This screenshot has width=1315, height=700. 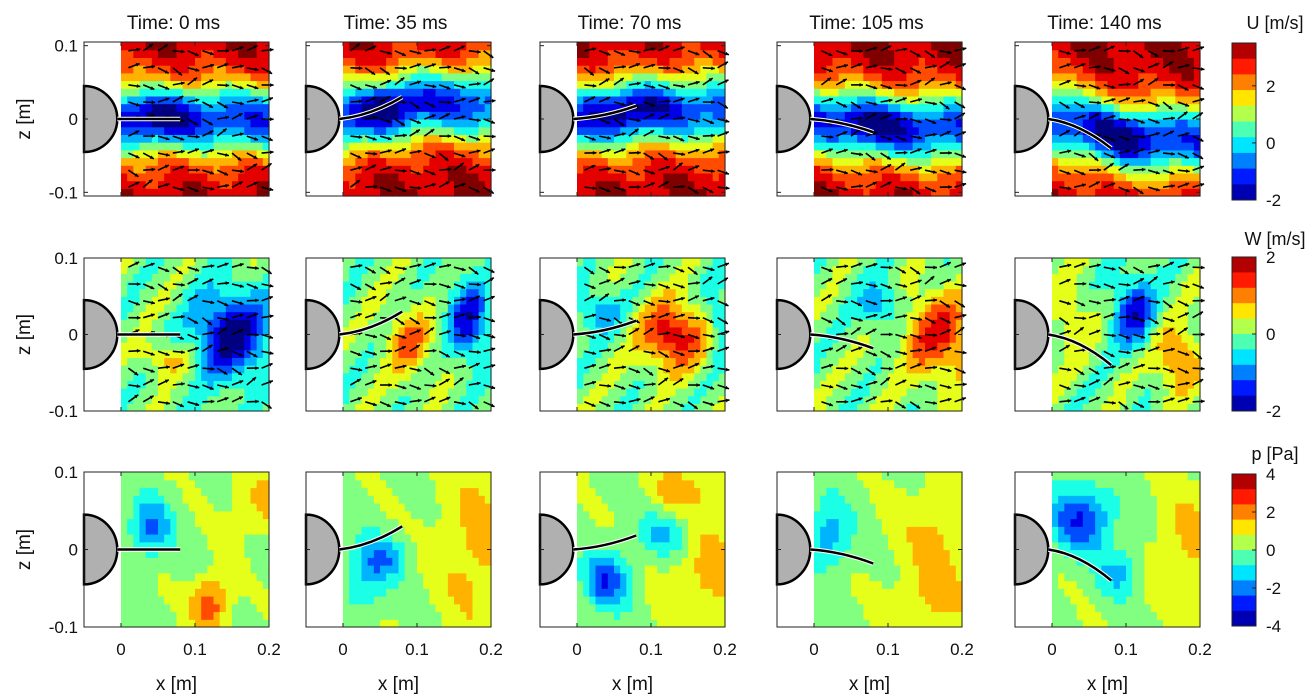 I want to click on time-label: Time: 140 ms, so click(x=1104, y=23).